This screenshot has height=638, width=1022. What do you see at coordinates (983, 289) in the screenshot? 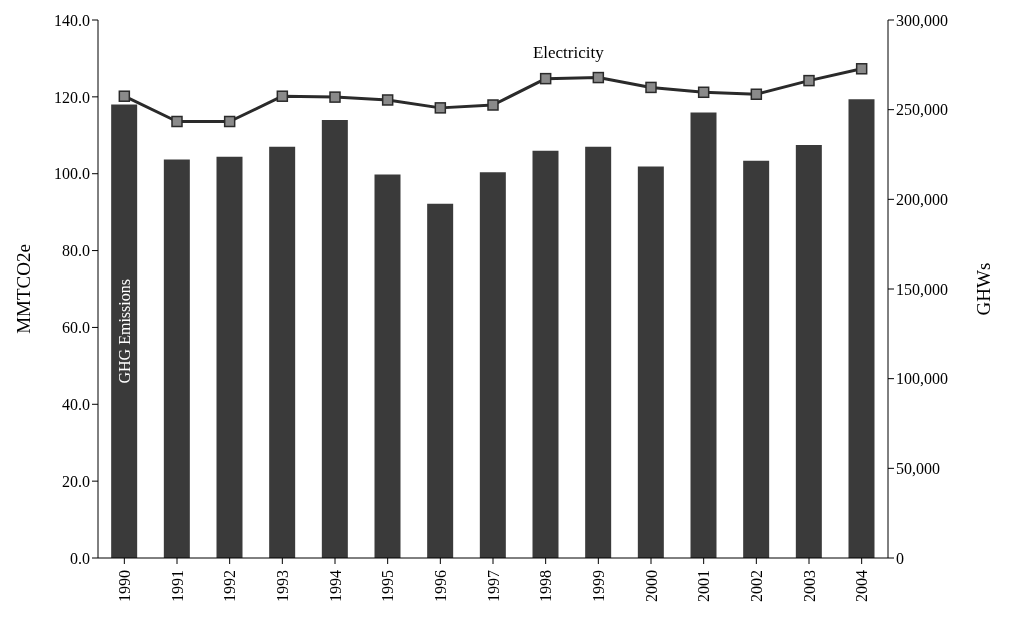
I see `y2-axis-title: GHWs` at bounding box center [983, 289].